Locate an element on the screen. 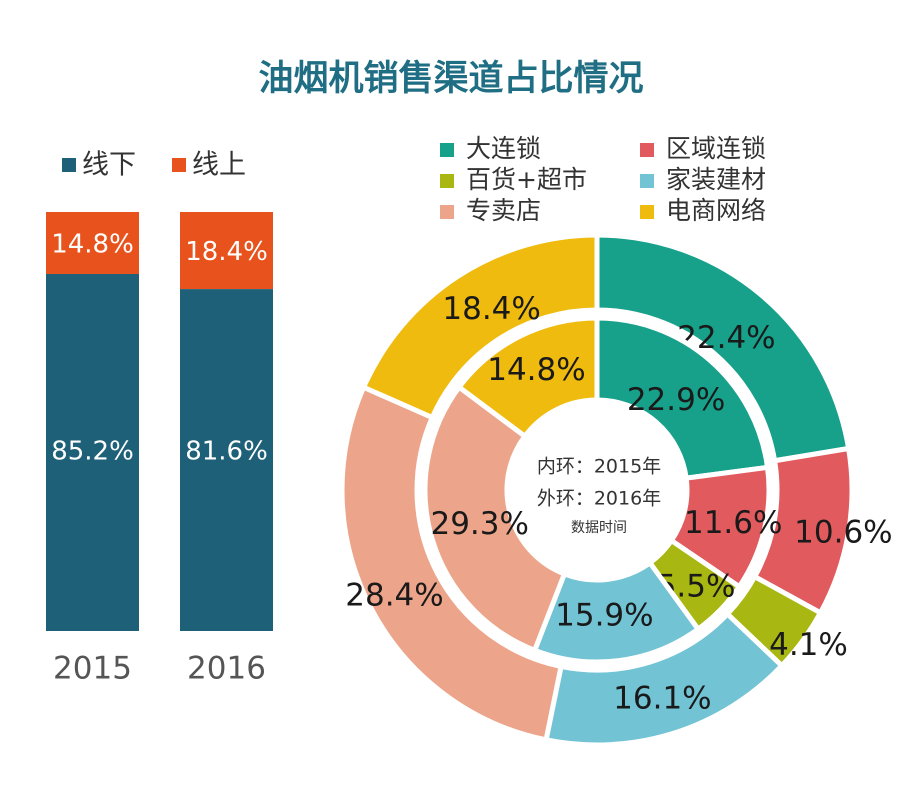 This screenshot has width=902, height=791. donut-legend-label-1: 区域连锁 is located at coordinates (716, 148).